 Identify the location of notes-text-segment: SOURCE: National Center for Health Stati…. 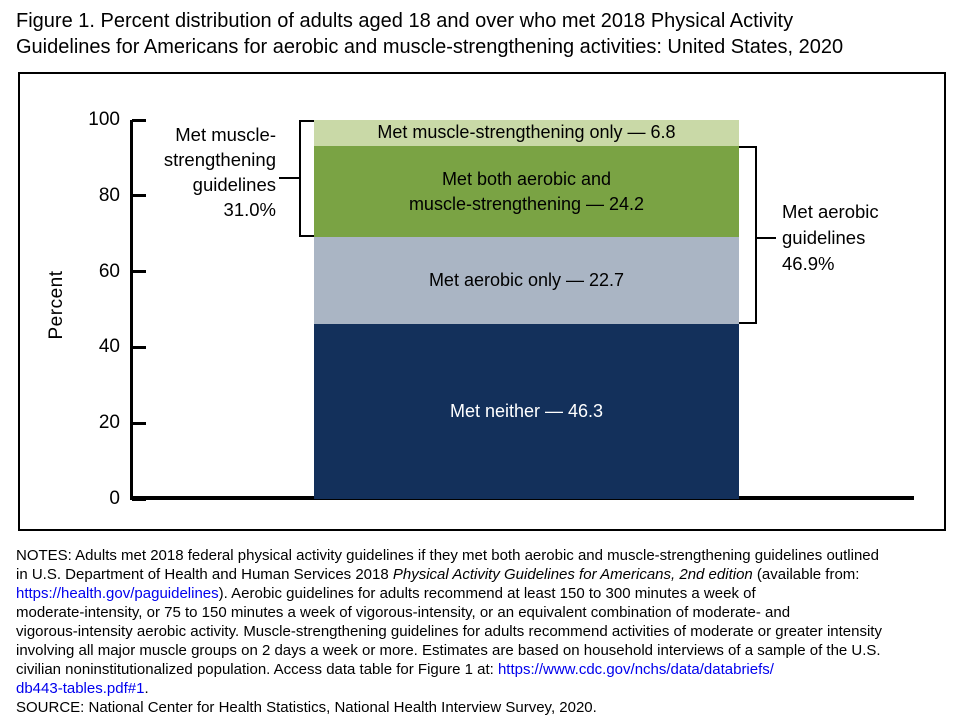
(306, 707).